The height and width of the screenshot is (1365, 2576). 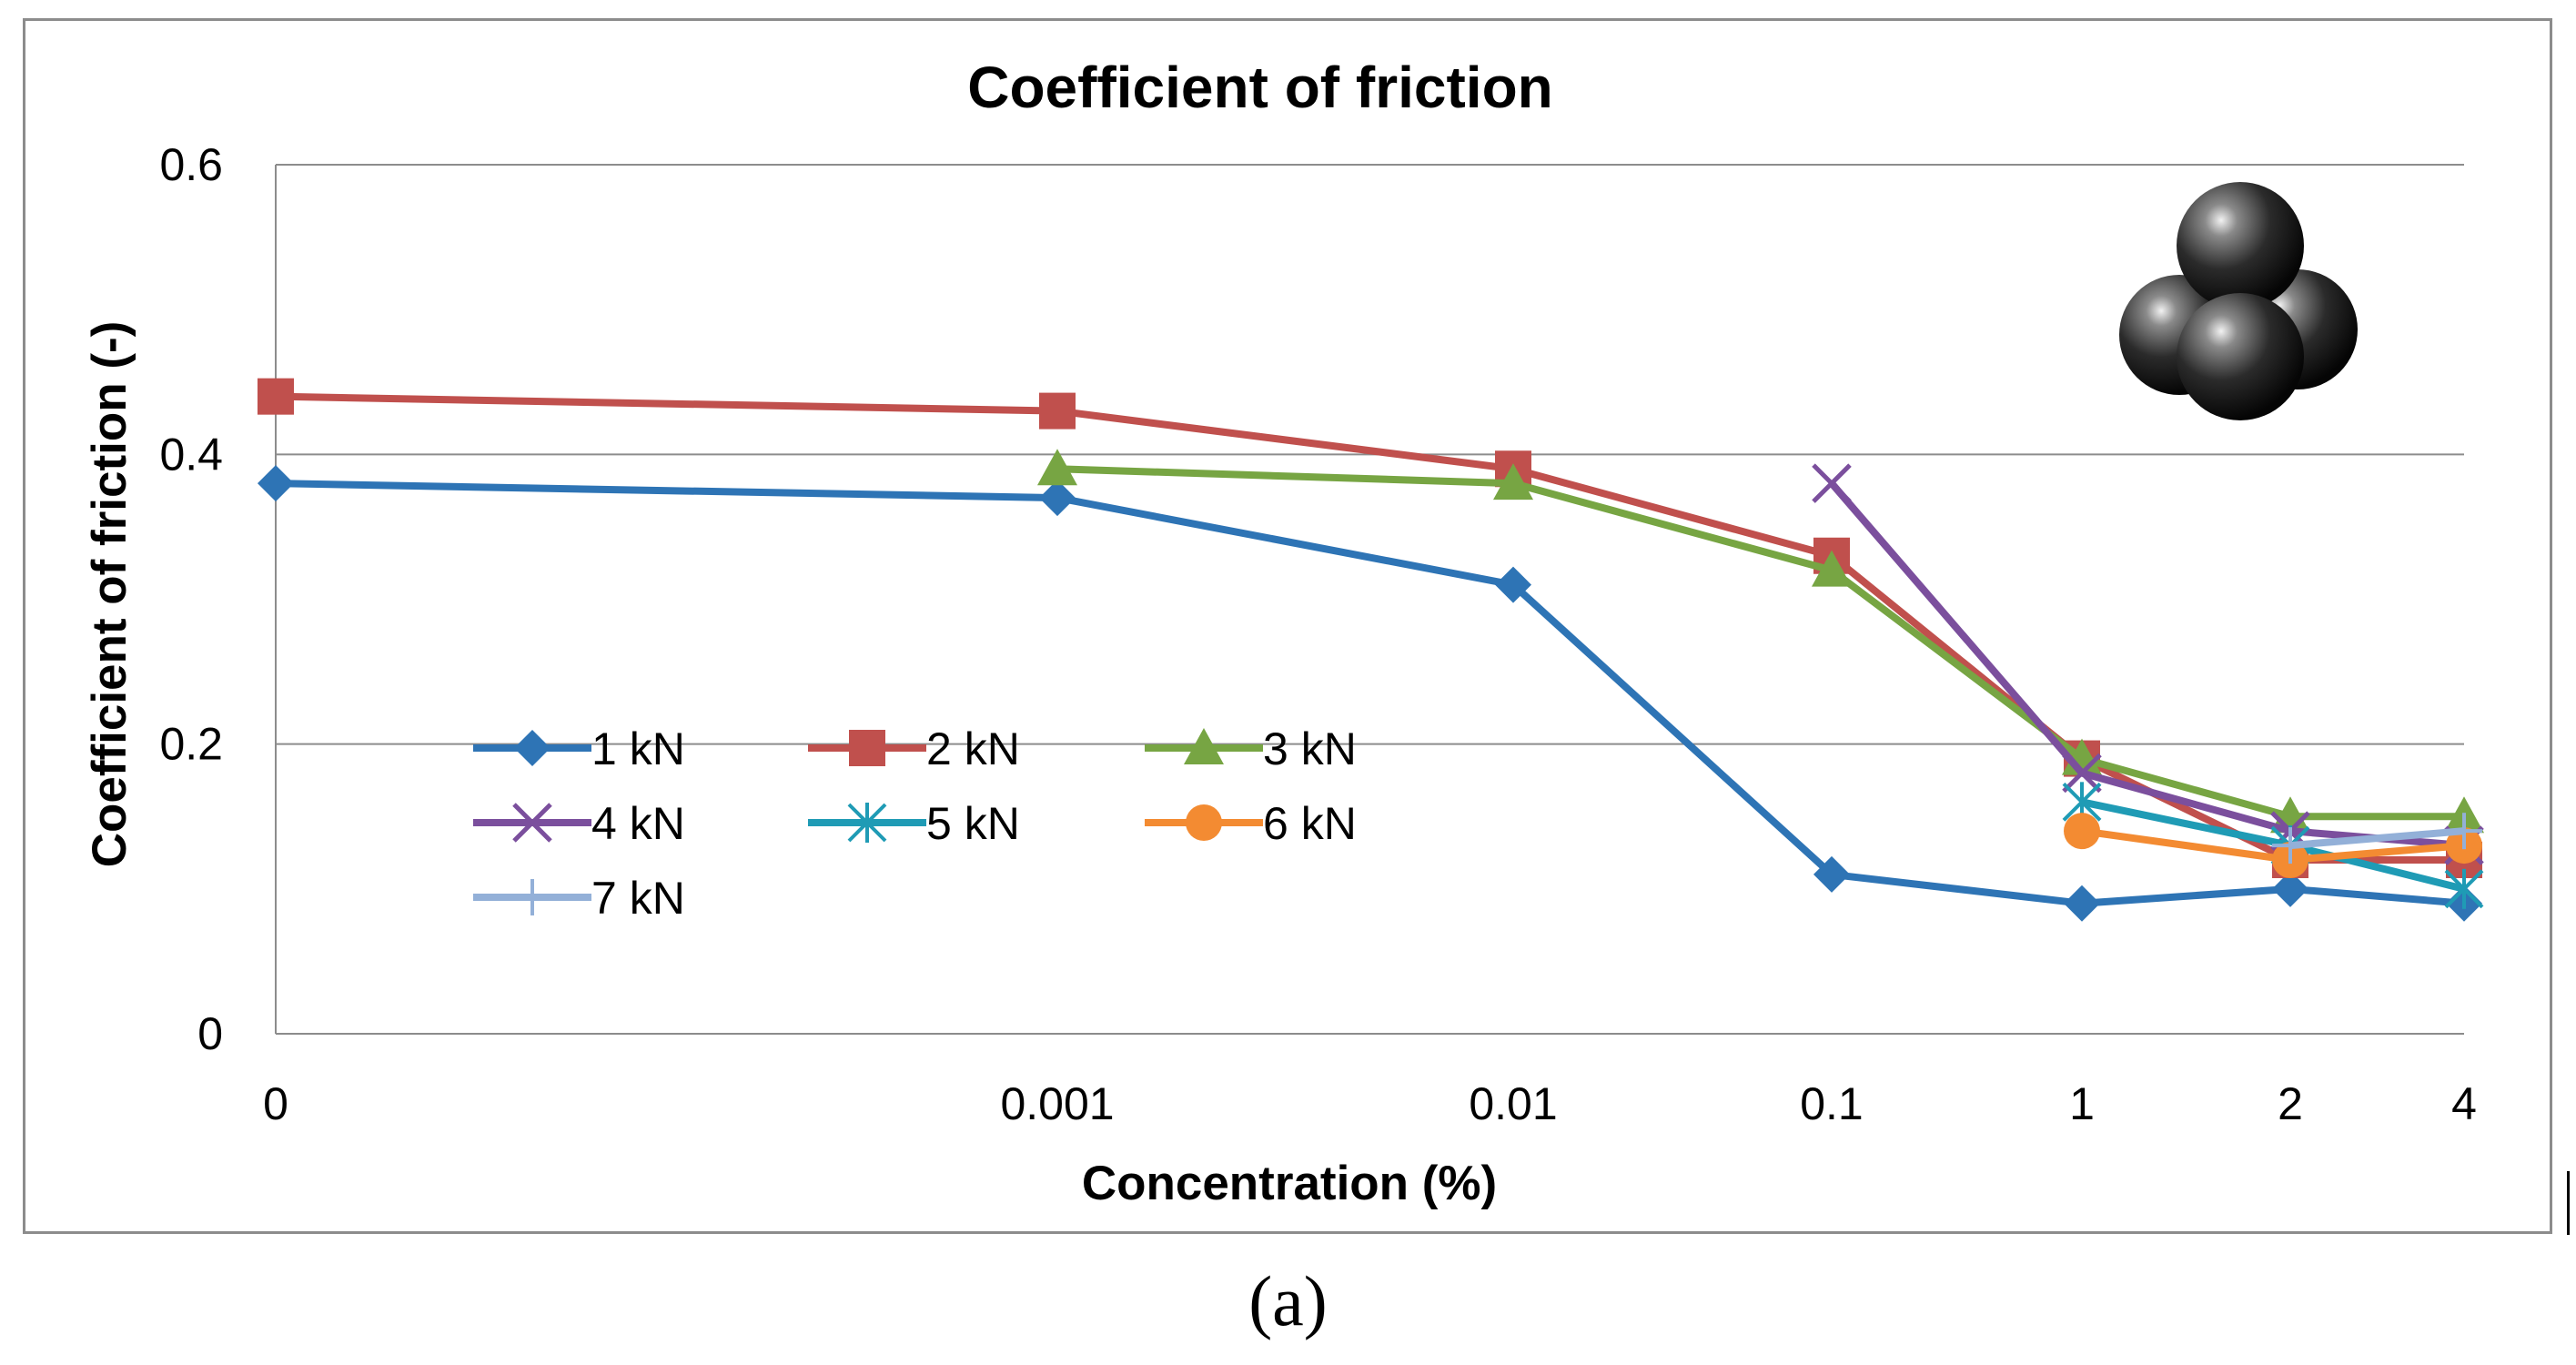 I want to click on y-tick-label: 0.6, so click(x=191, y=164).